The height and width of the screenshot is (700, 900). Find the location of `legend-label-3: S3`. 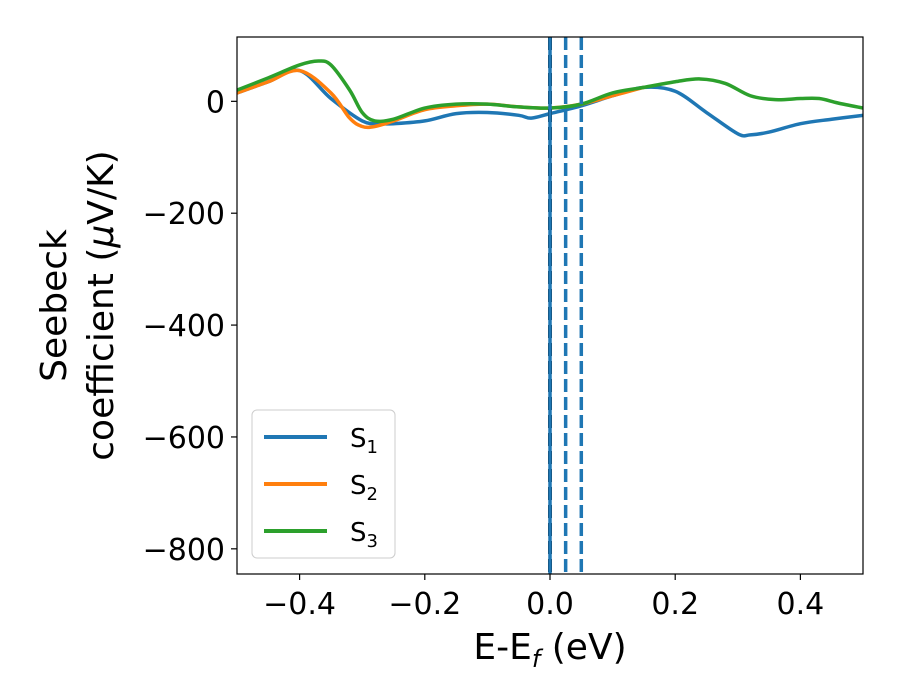

legend-label-3: S3 is located at coordinates (364, 535).